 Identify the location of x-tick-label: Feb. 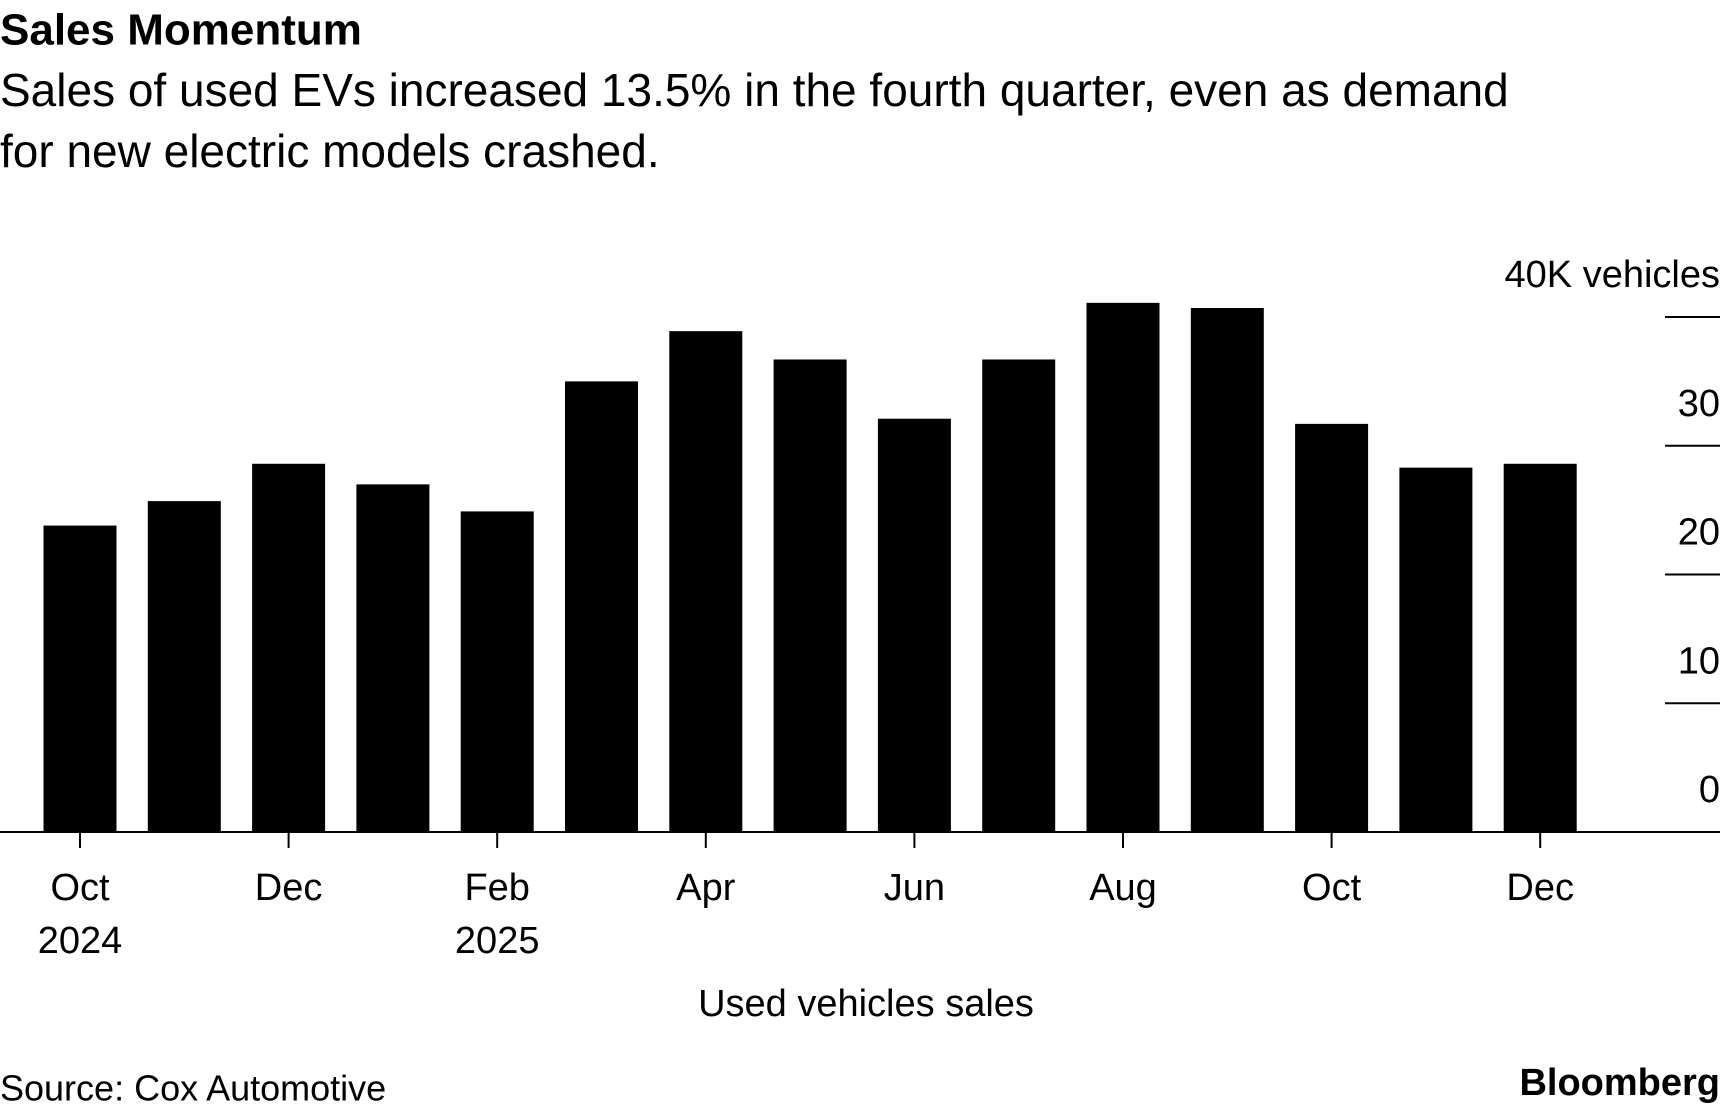
(496, 888).